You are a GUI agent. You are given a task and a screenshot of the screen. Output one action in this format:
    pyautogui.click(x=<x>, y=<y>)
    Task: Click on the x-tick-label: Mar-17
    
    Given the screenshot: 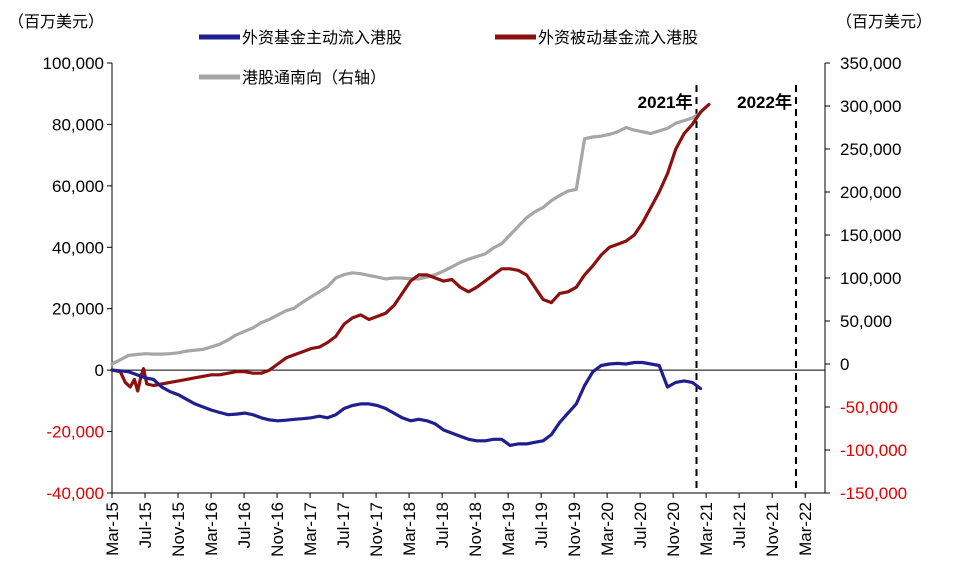 What is the action you would take?
    pyautogui.click(x=310, y=529)
    